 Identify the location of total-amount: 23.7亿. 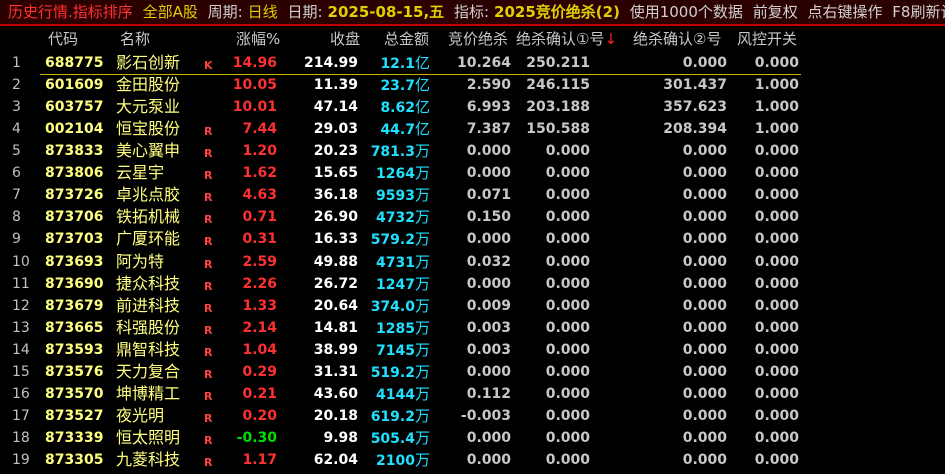
(405, 85).